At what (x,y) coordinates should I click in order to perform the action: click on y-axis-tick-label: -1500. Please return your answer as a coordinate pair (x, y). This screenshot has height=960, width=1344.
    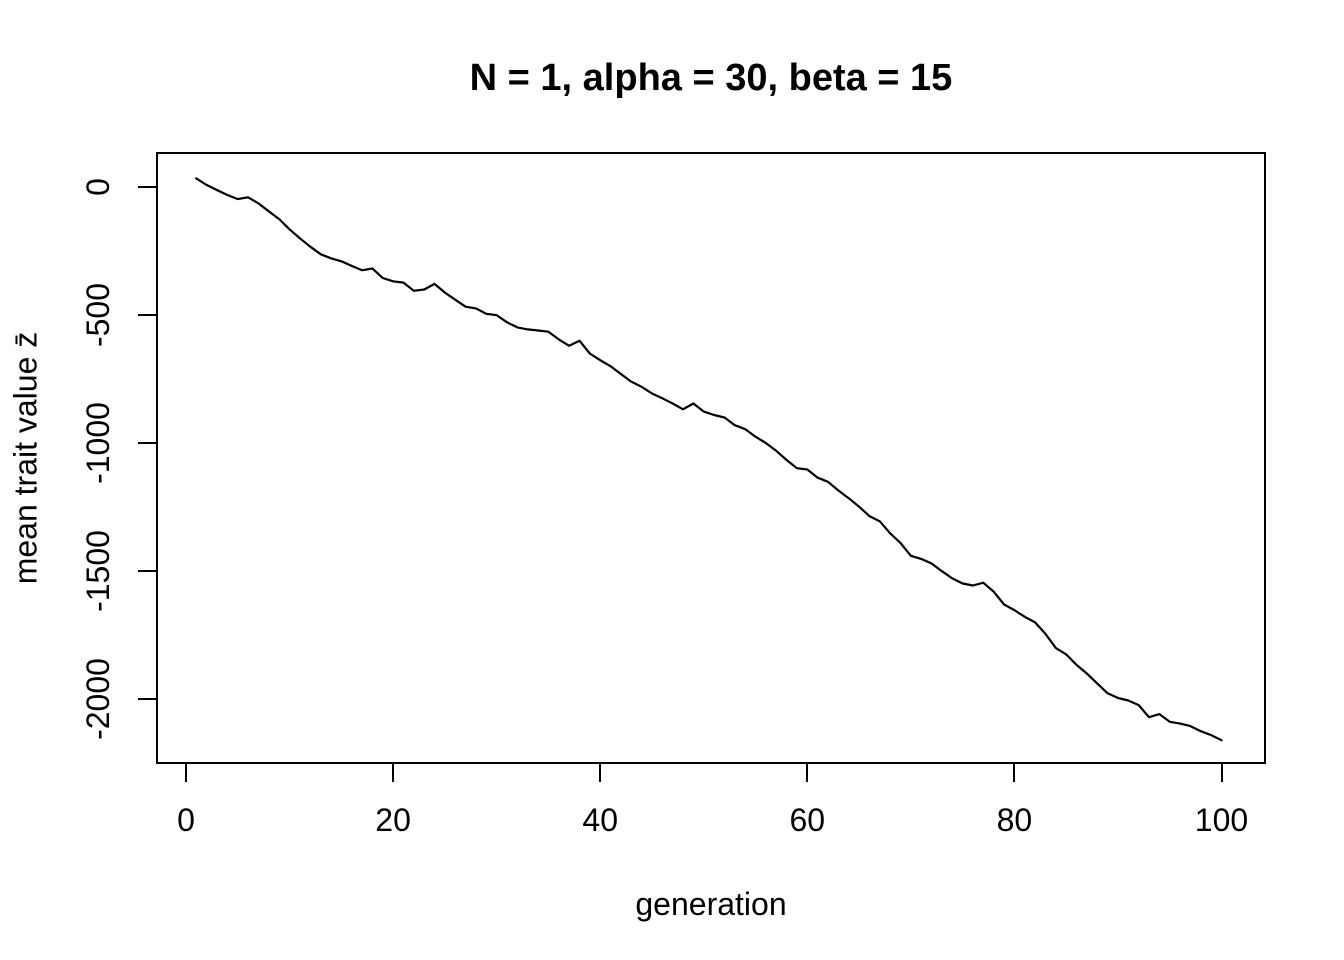
    Looking at the image, I should click on (98, 571).